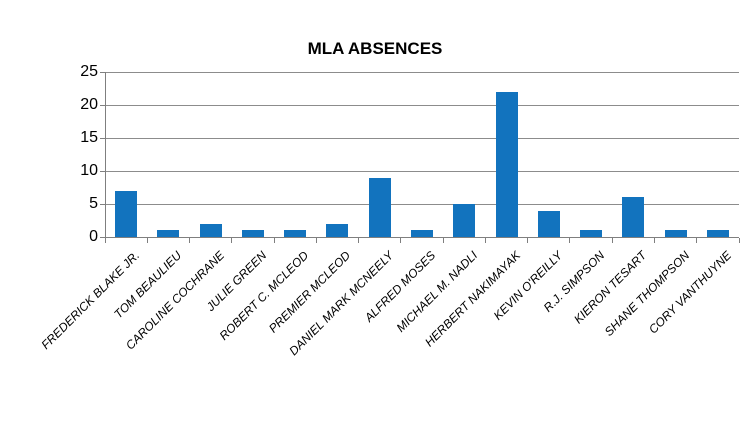 The height and width of the screenshot is (421, 750). I want to click on chart-title: MLA ABSENCES, so click(375, 48).